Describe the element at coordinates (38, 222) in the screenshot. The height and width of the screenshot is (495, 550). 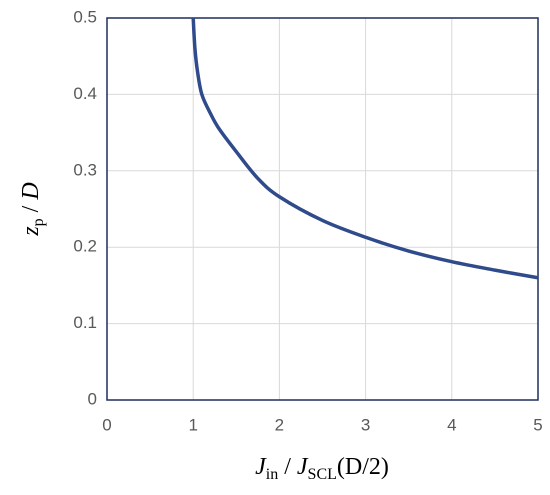
I see `y-label-part: p` at that location.